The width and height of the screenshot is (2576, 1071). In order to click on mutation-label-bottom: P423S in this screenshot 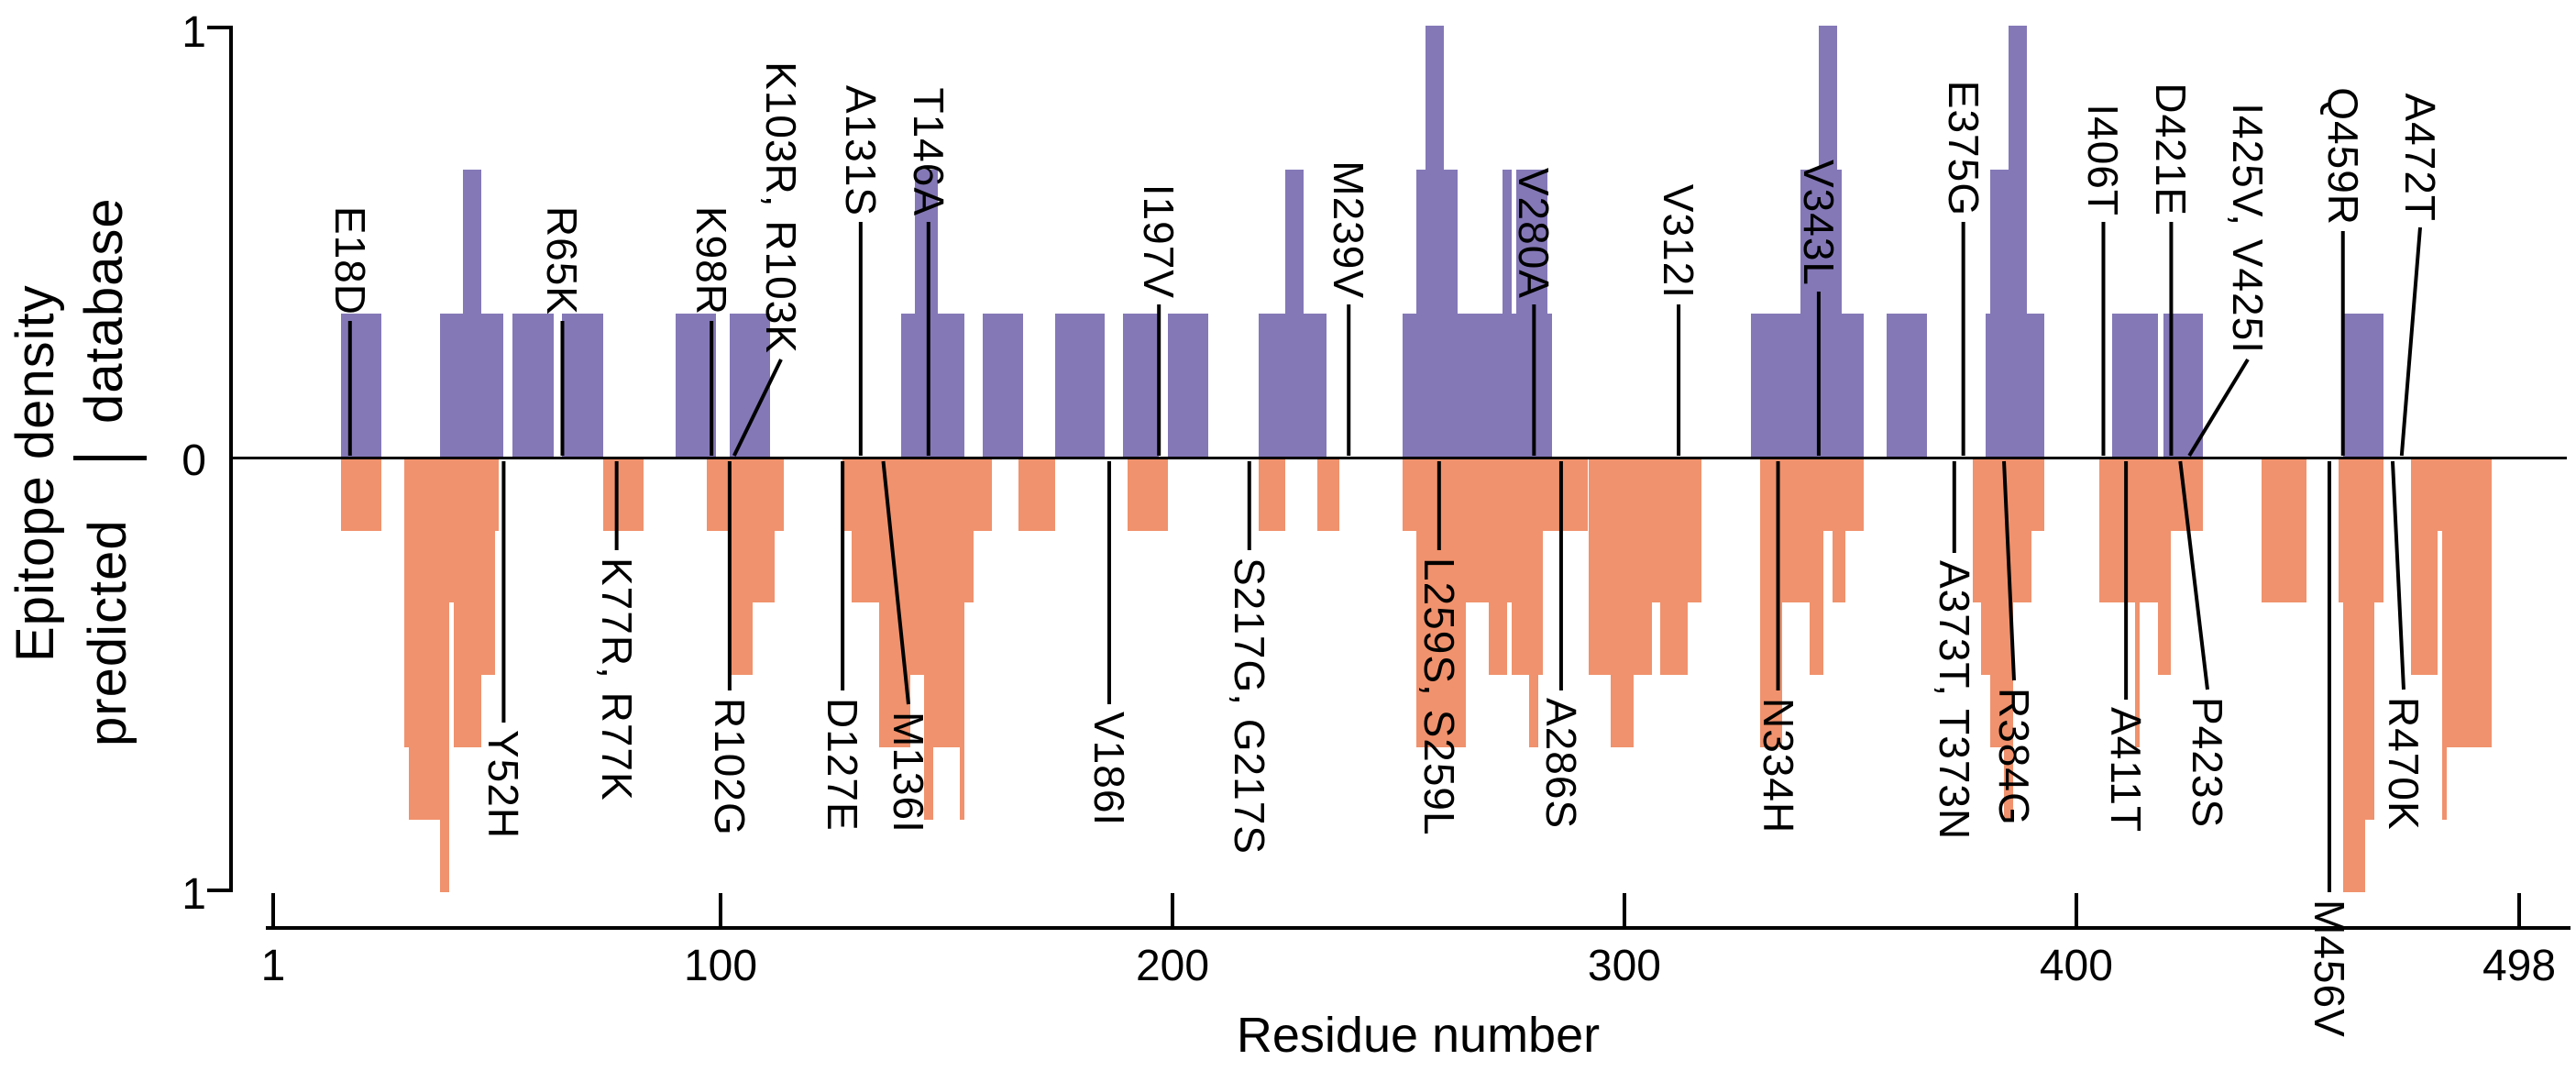, I will do `click(2207, 763)`.